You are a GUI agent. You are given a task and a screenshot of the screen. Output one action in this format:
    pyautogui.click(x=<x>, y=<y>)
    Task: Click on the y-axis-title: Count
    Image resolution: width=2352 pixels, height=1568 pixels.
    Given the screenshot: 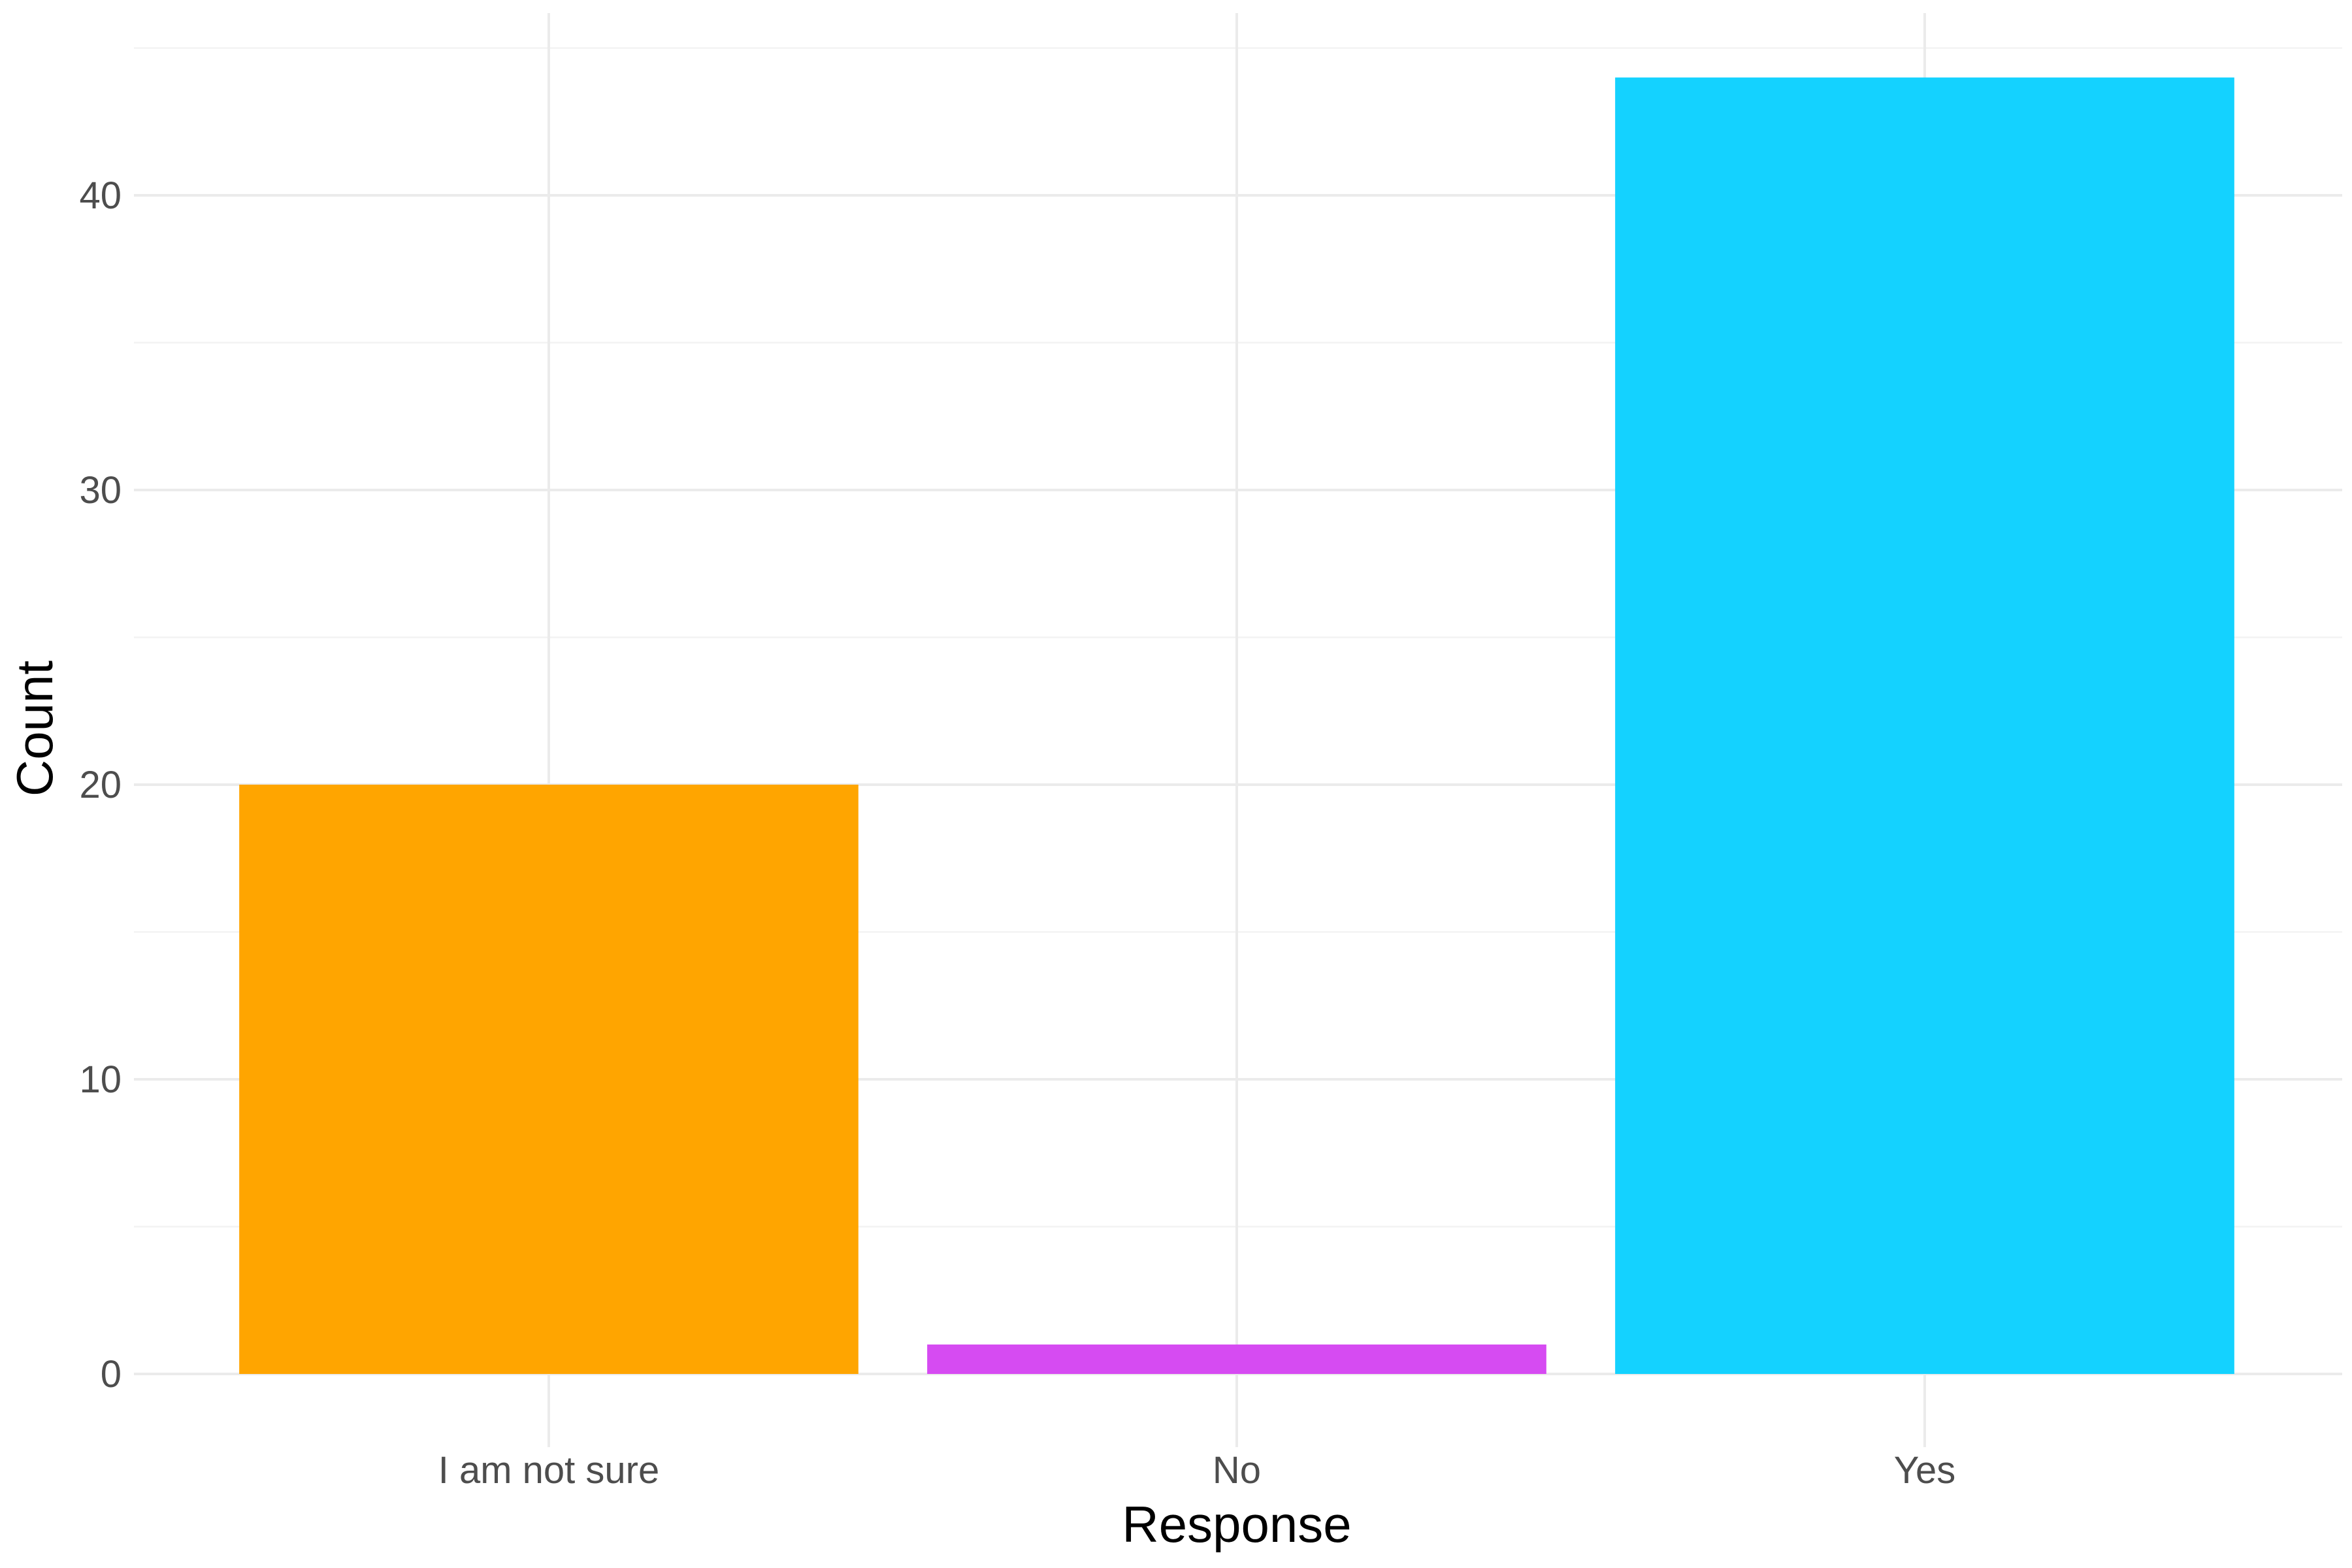 What is the action you would take?
    pyautogui.click(x=34, y=728)
    